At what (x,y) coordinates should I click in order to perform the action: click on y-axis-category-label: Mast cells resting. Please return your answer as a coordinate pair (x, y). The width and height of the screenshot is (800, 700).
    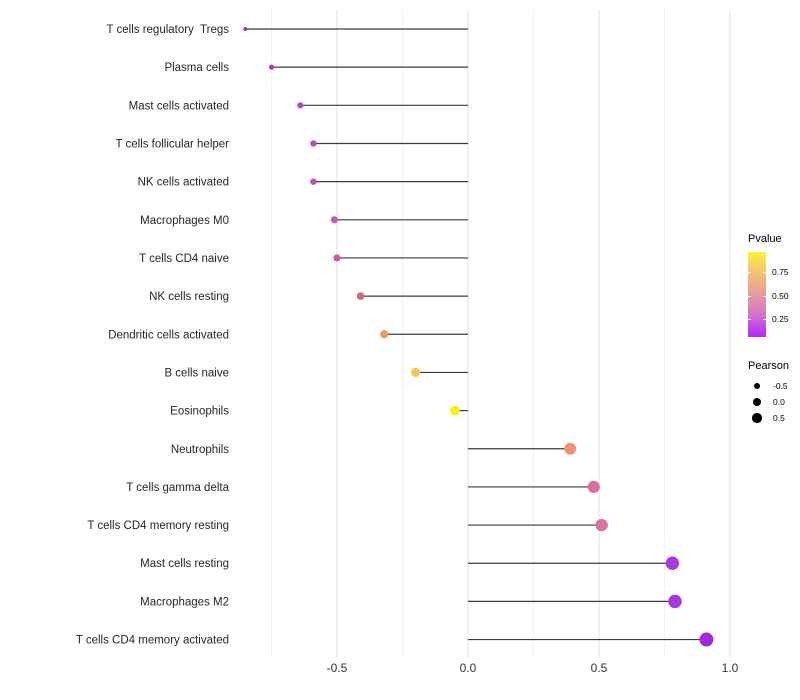
    Looking at the image, I should click on (184, 564).